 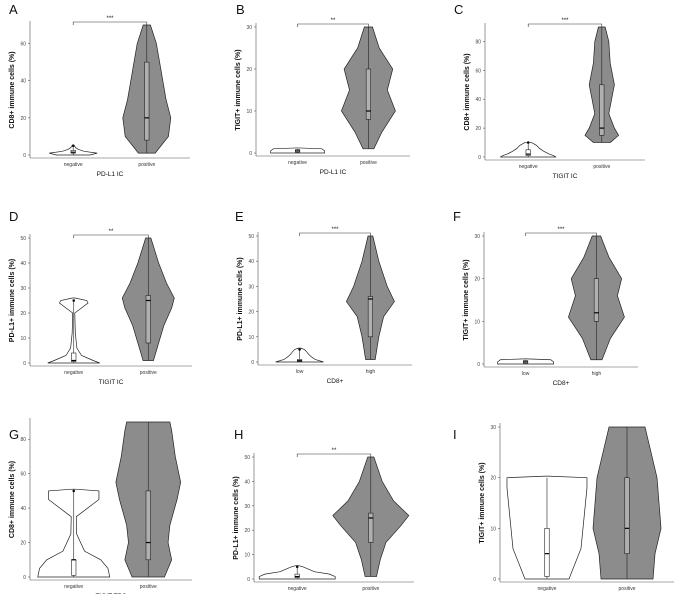 I want to click on y-axis-label: CD8+ immune cells (%), so click(x=467, y=91).